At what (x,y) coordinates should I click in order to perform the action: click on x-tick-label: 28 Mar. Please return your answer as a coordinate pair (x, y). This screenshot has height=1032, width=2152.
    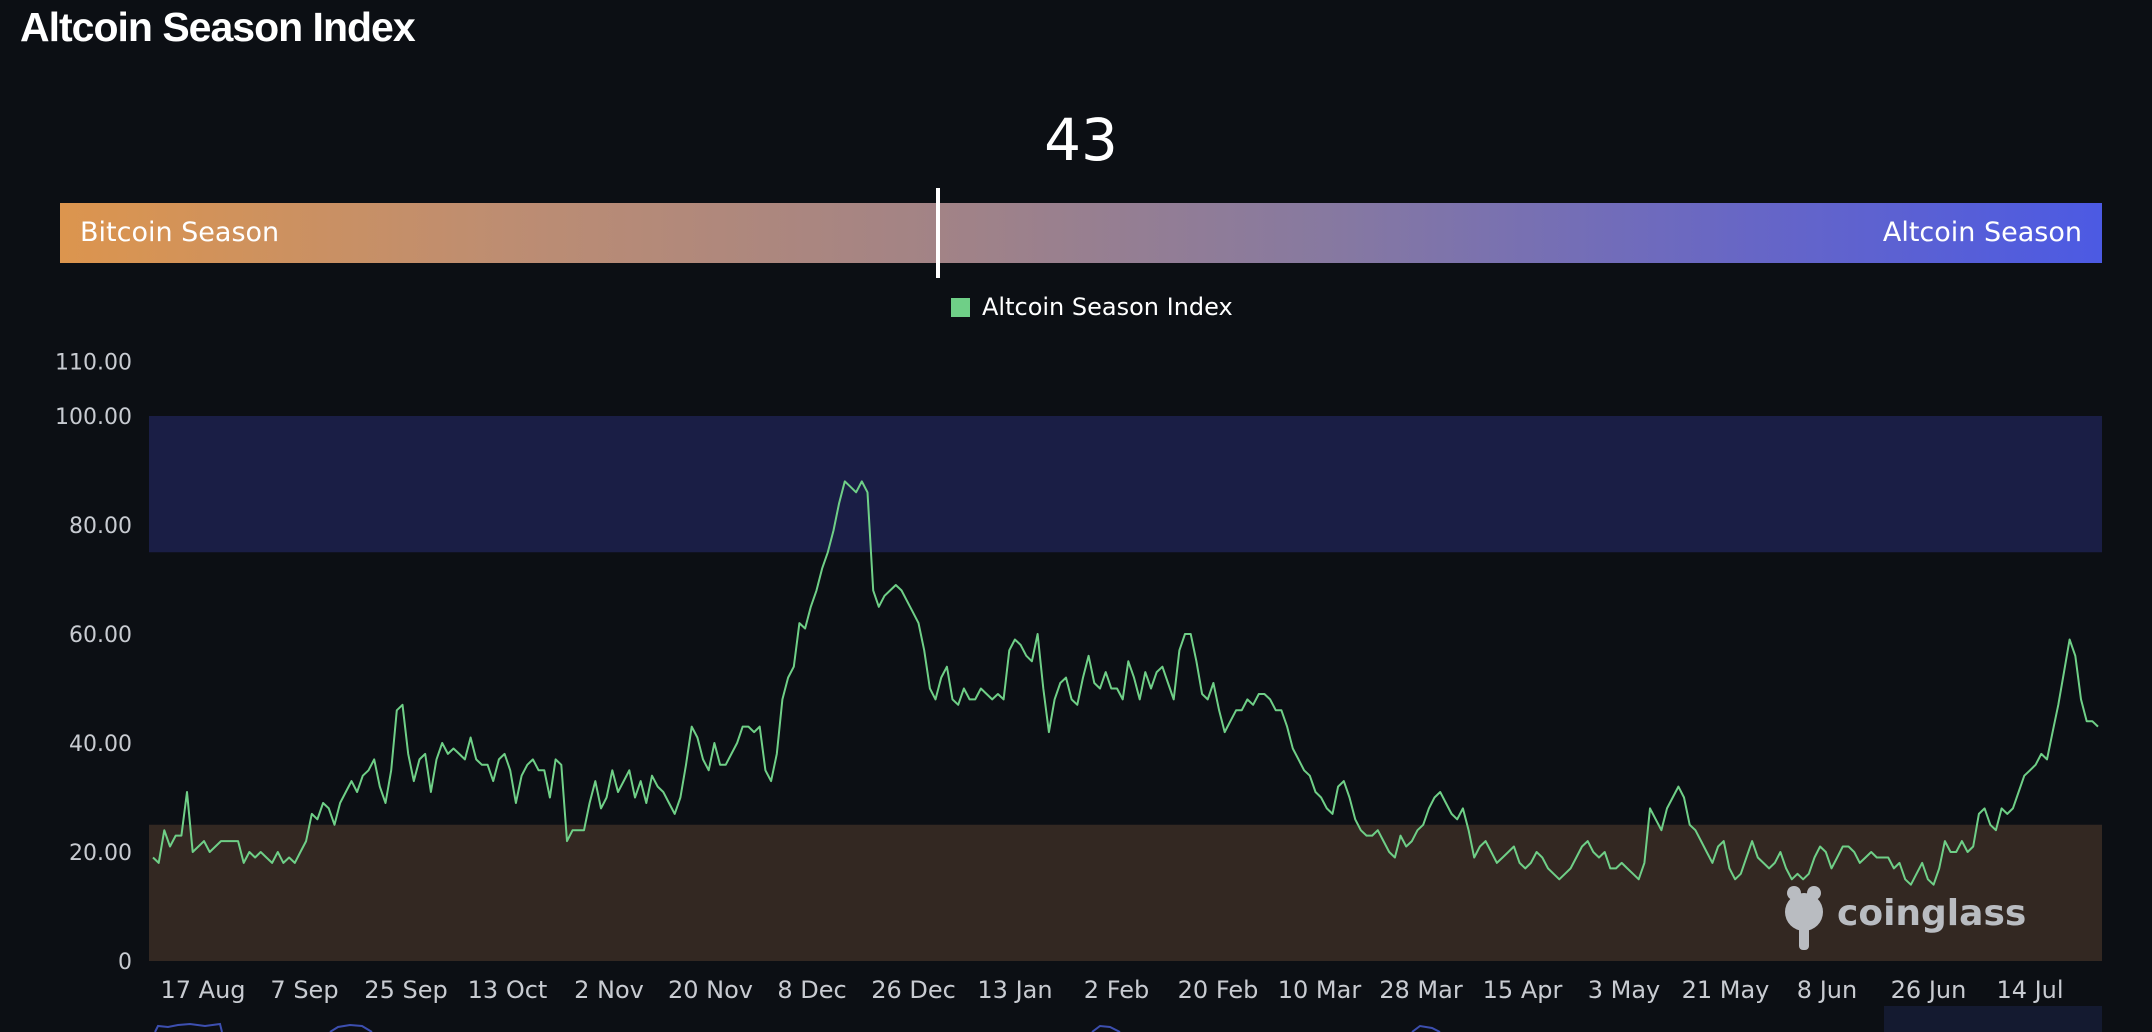
    Looking at the image, I should click on (1421, 990).